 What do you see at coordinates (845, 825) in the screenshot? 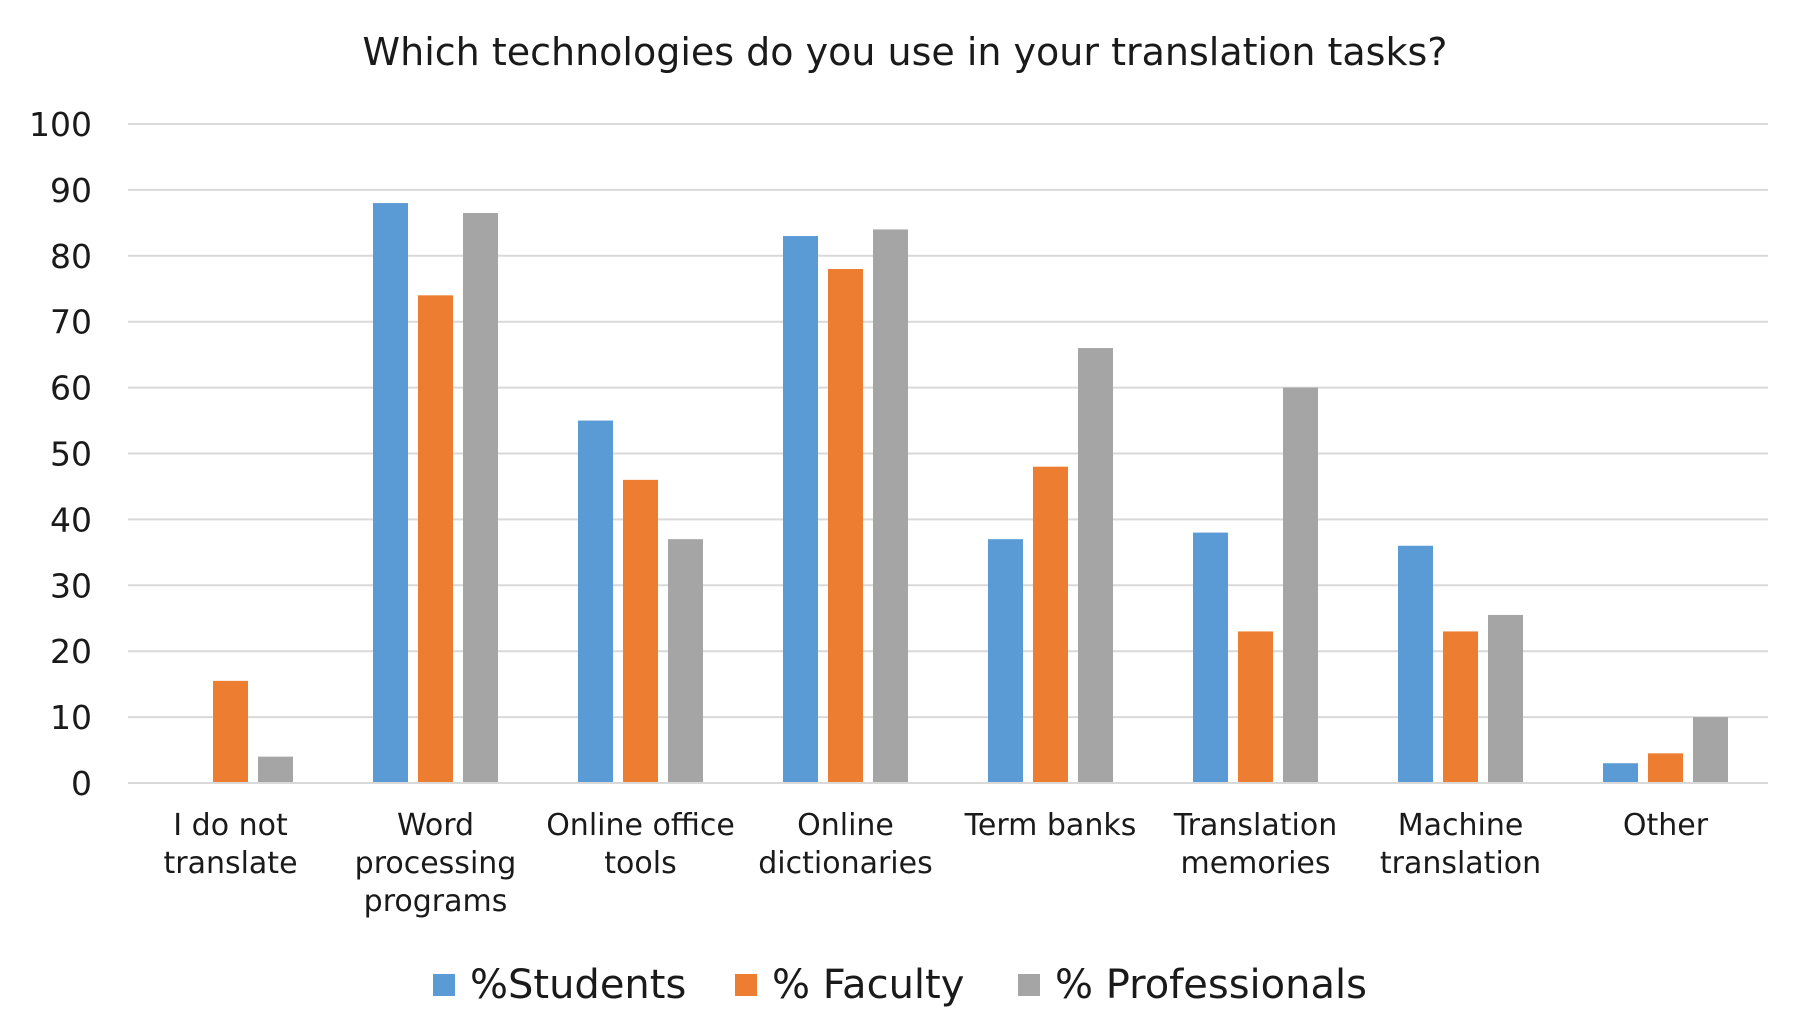
I see `x-tick-label-line: Online` at bounding box center [845, 825].